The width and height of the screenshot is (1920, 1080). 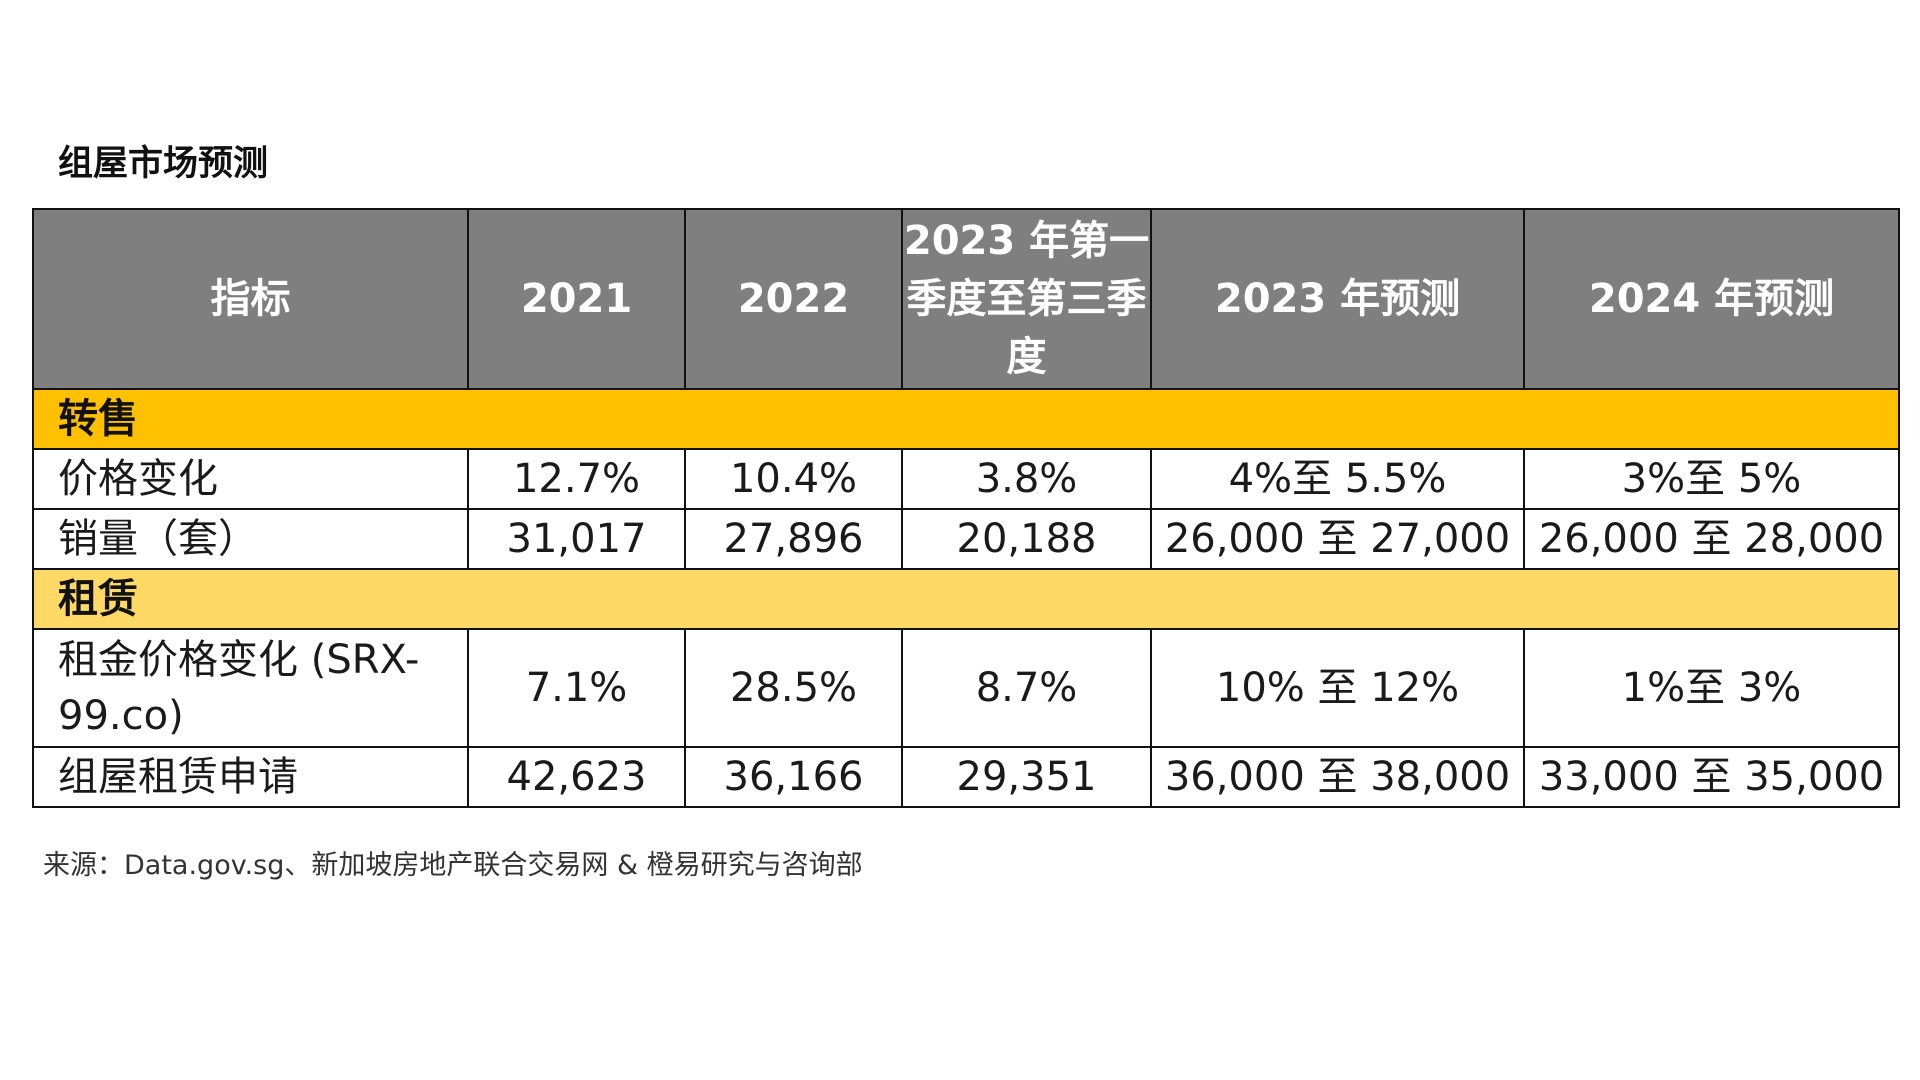 What do you see at coordinates (1337, 688) in the screenshot?
I see `cell-2023-forecast: 10% 至 12%` at bounding box center [1337, 688].